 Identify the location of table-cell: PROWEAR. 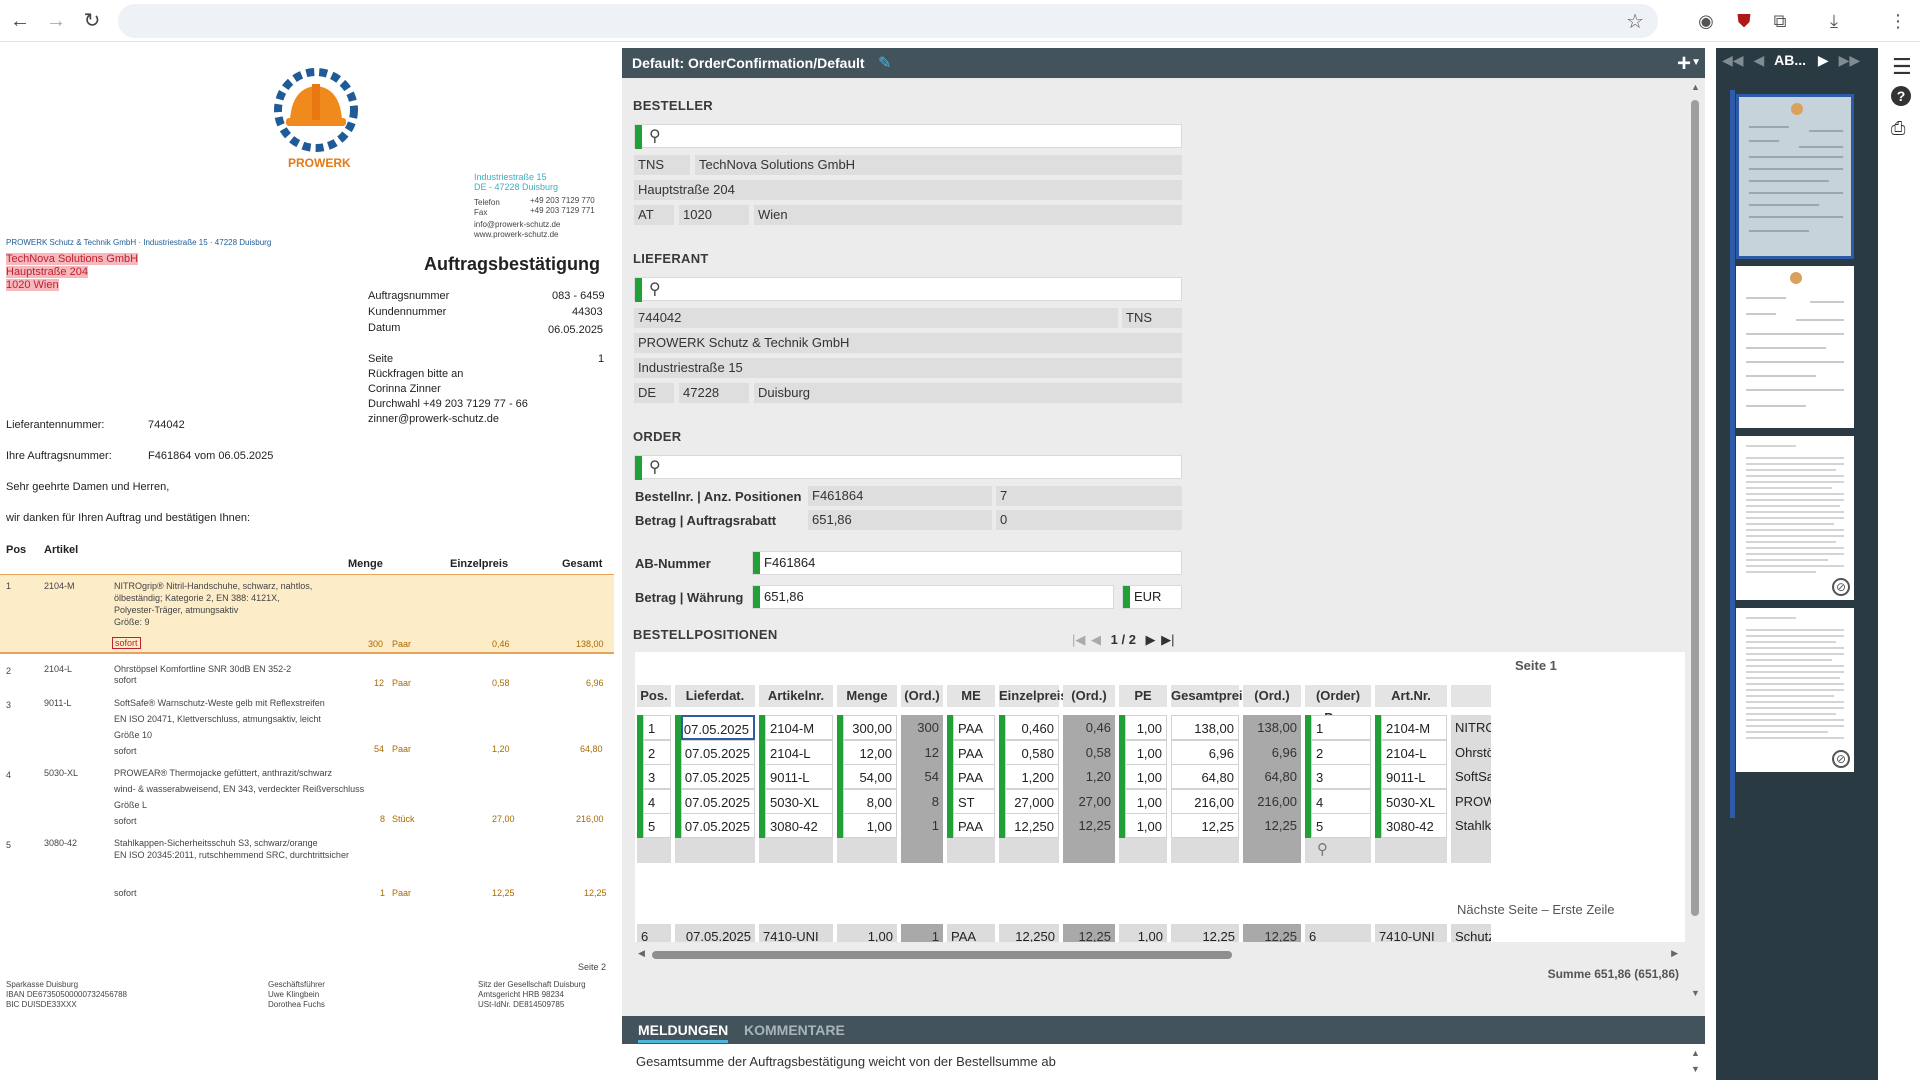
(1471, 801).